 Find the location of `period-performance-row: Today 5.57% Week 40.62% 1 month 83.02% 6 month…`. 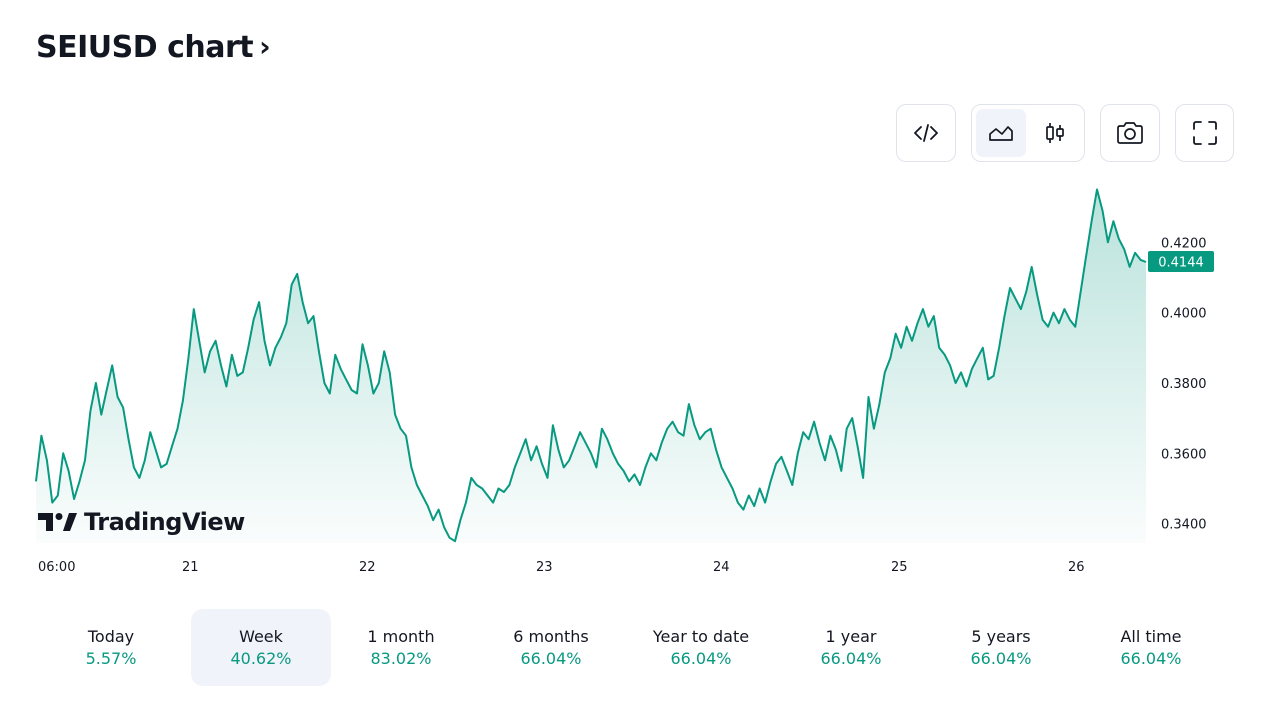

period-performance-row: Today 5.57% Week 40.62% 1 month 83.02% 6 month… is located at coordinates (636, 647).